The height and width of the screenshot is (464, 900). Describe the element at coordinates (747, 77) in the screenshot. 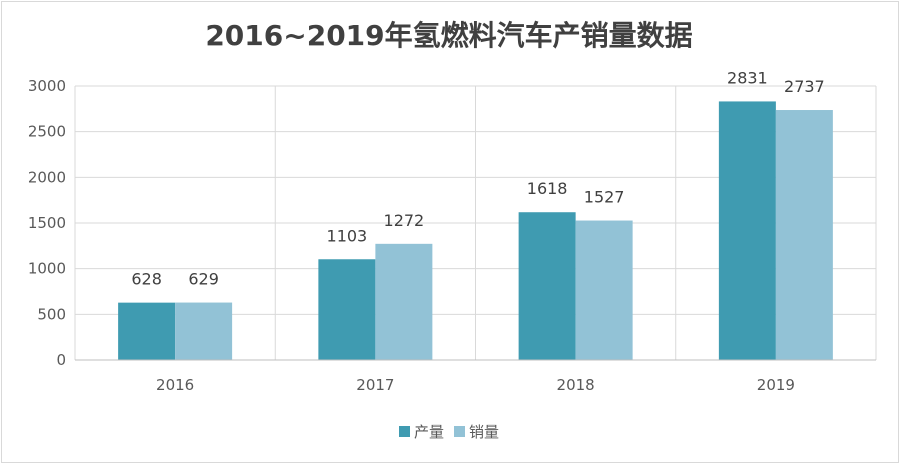

I see `data-label-2019-s0: 2831` at that location.